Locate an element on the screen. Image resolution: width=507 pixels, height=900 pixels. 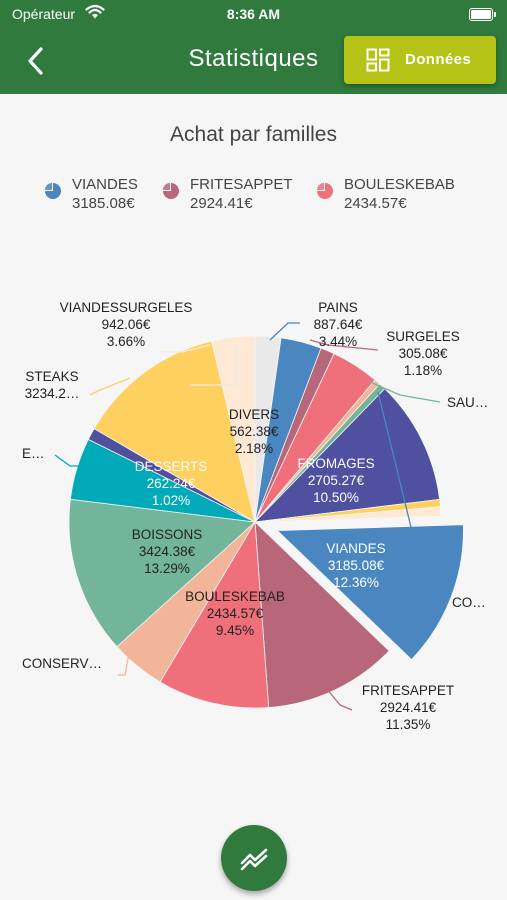
slice-label: VIANDES 3185.08€ 12.36% is located at coordinates (355, 565).